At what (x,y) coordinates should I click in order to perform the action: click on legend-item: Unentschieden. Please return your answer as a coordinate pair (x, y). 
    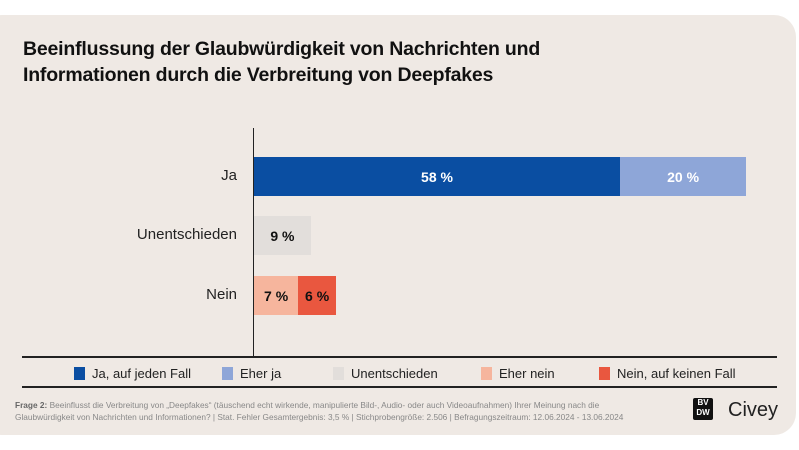
    Looking at the image, I should click on (385, 373).